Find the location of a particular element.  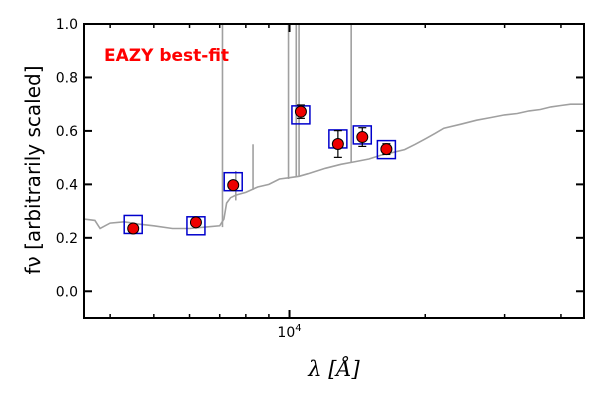

model-flux-marker is located at coordinates (386, 149).